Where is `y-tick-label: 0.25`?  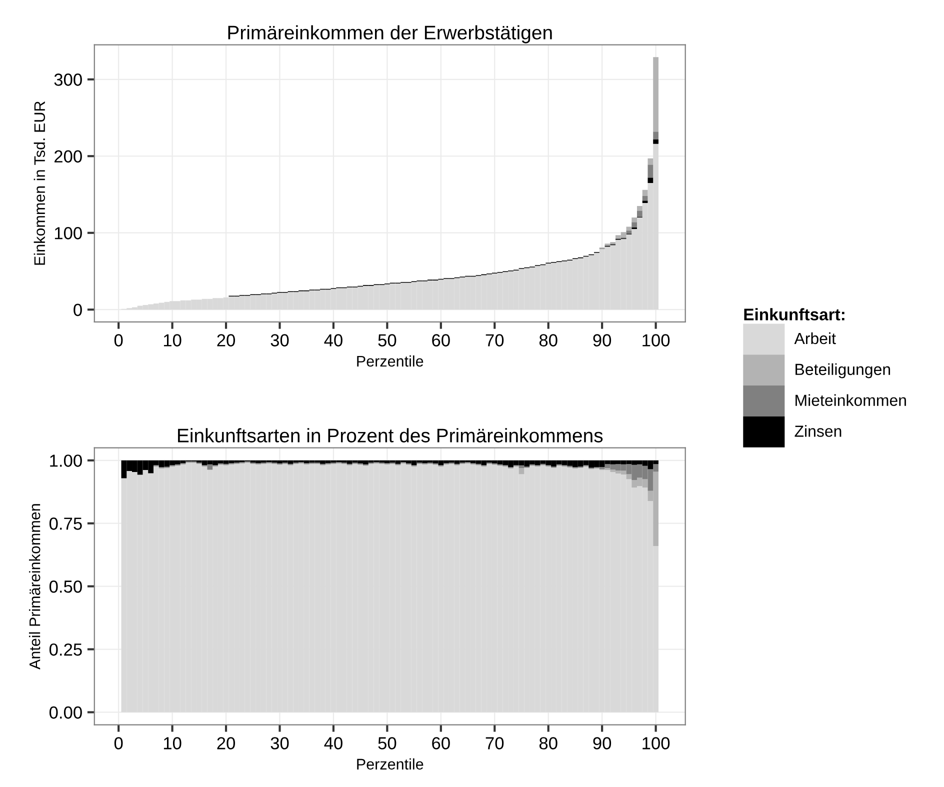 y-tick-label: 0.25 is located at coordinates (65, 649).